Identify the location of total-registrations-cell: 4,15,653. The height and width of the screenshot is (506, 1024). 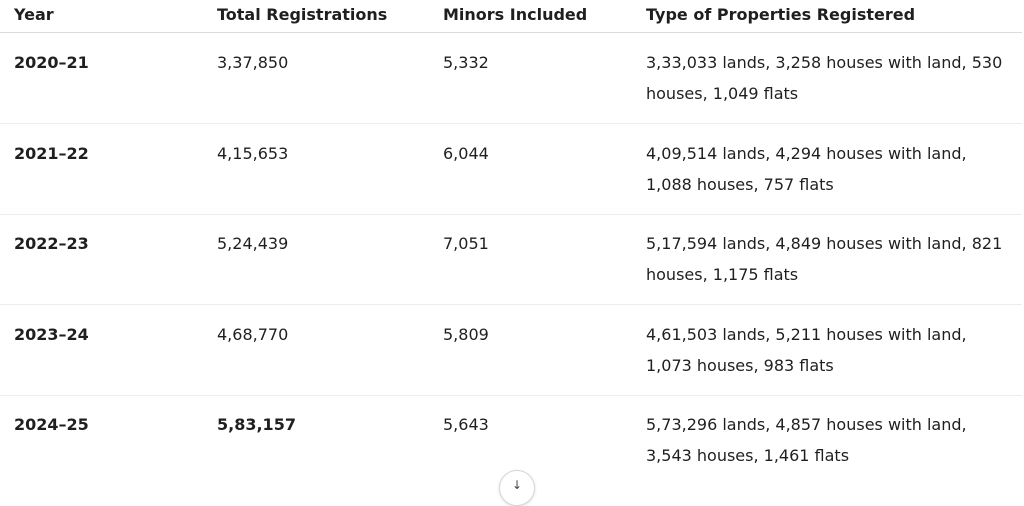
(253, 153).